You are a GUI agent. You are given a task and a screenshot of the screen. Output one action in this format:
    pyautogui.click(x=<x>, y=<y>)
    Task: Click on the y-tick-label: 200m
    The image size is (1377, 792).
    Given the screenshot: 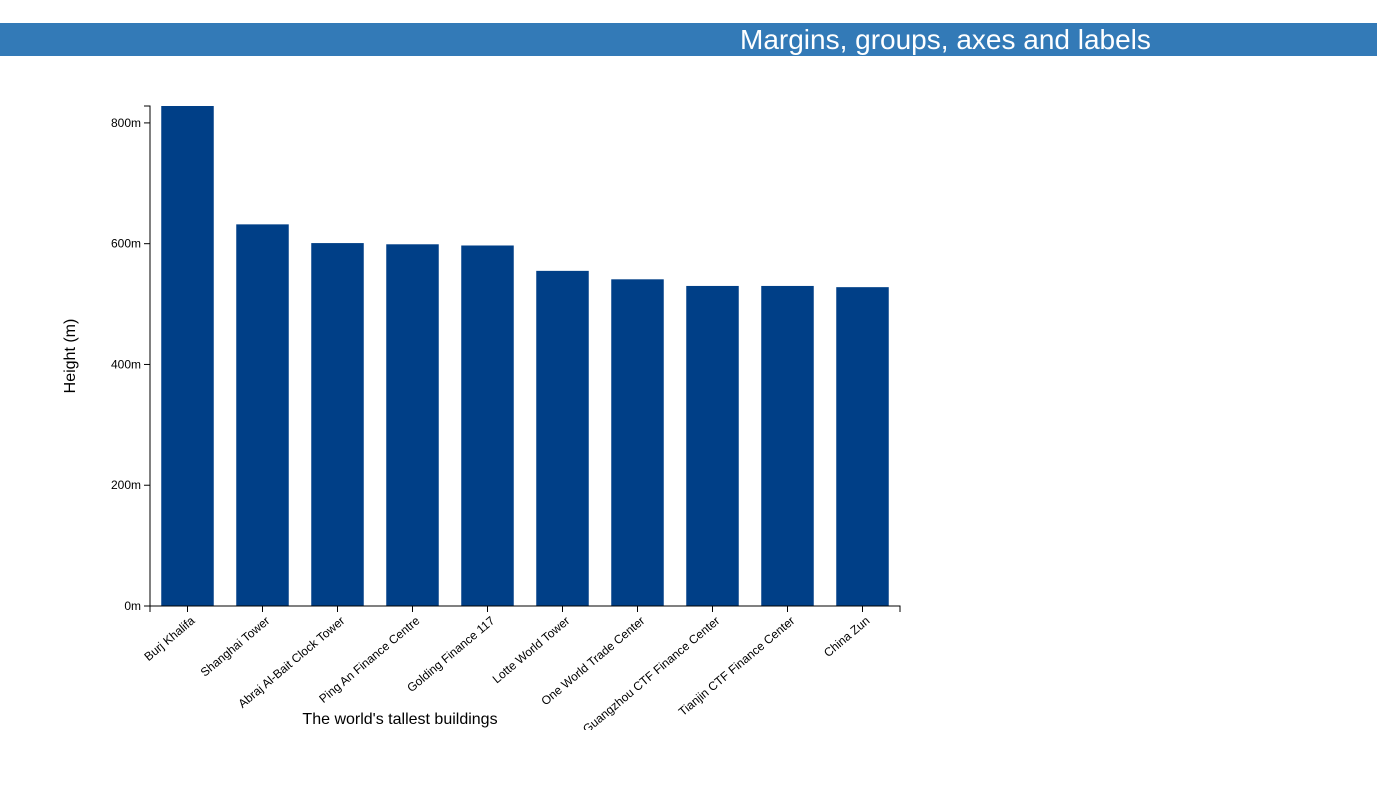 What is the action you would take?
    pyautogui.click(x=126, y=485)
    